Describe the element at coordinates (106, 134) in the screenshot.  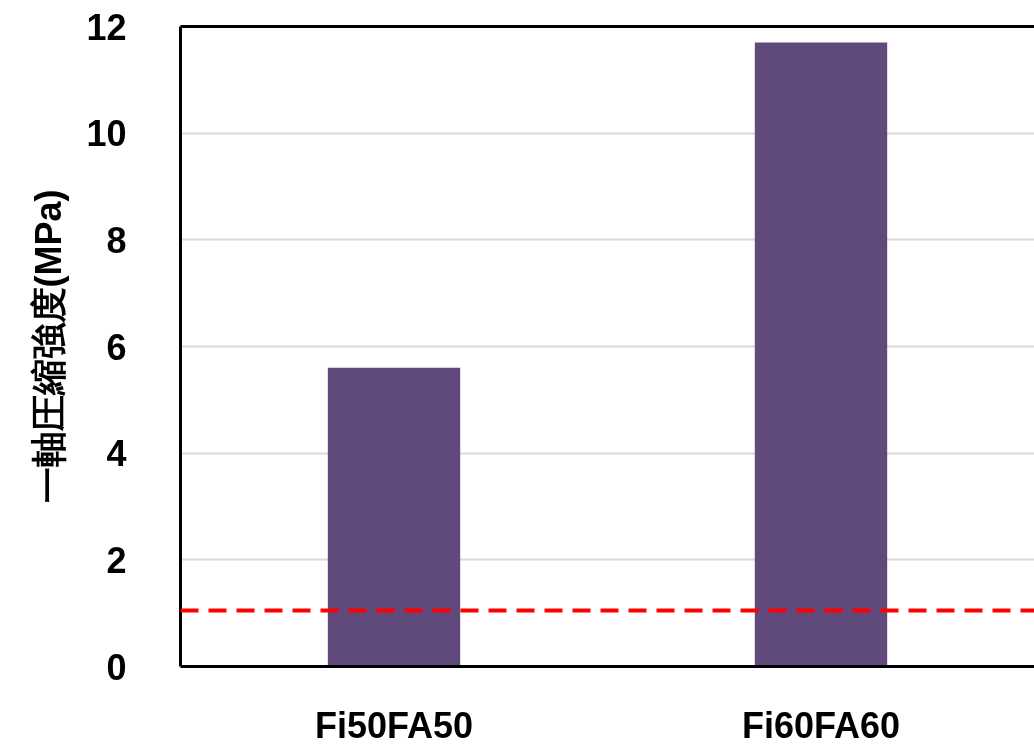
I see `y-tick-label: 10` at that location.